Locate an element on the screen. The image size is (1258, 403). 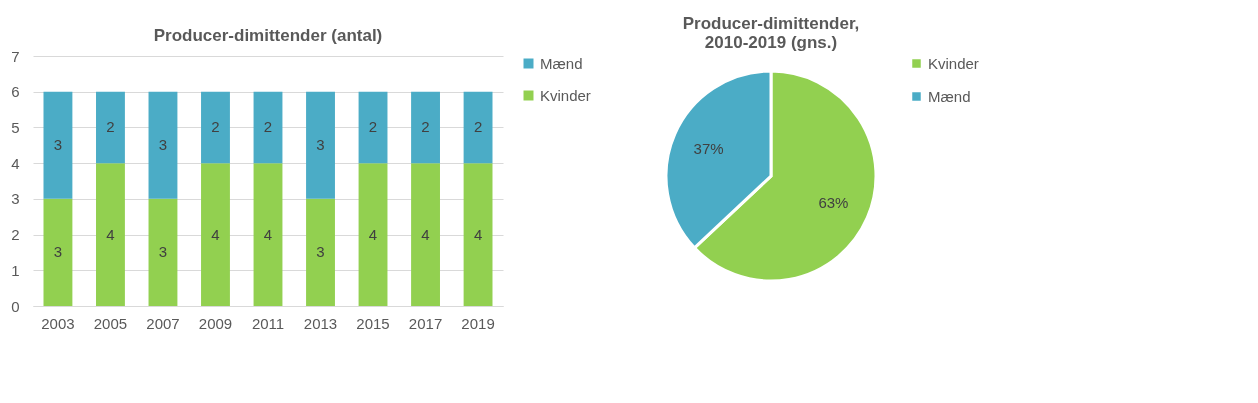
x-tick-label: 2009 is located at coordinates (215, 323).